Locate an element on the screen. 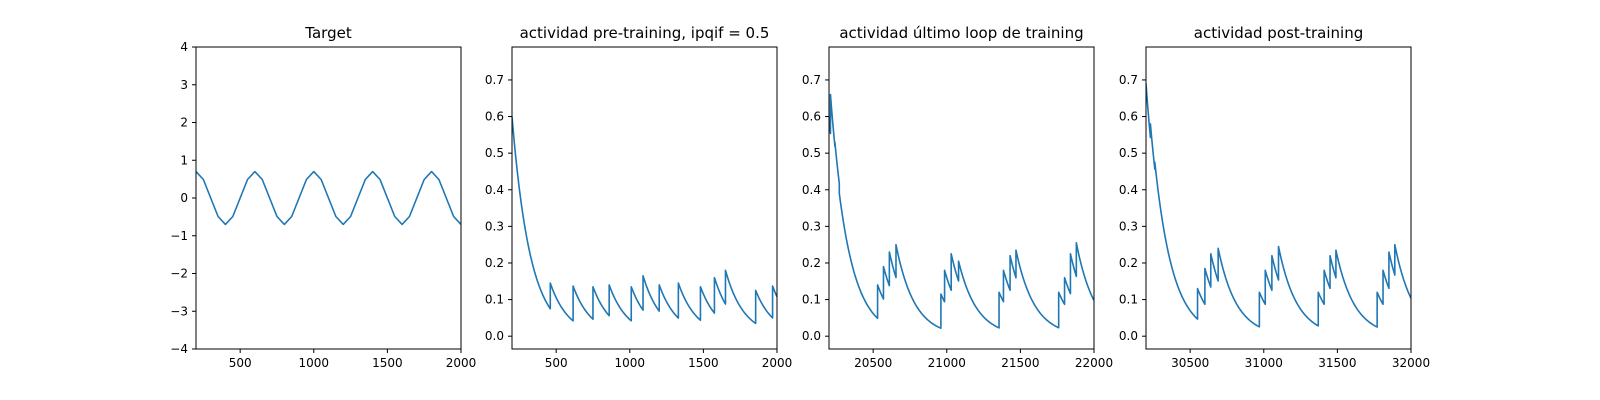  x-tick-label: 31000 is located at coordinates (1264, 363).